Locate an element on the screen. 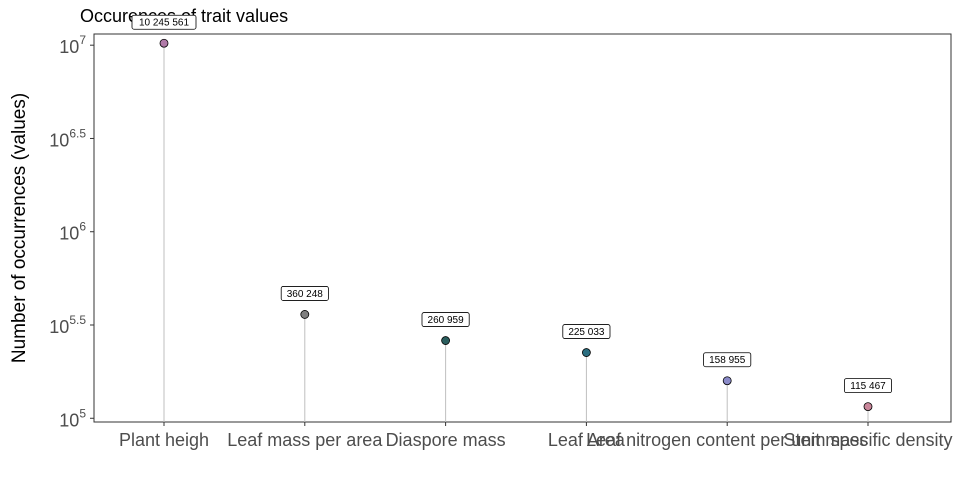 The image size is (960, 480). y-axis-label: Number of occurrences (values) is located at coordinates (19, 228).